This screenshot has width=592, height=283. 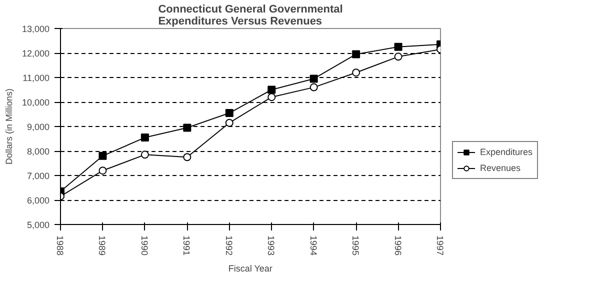 I want to click on y-tick-label: 11,000, so click(x=36, y=78).